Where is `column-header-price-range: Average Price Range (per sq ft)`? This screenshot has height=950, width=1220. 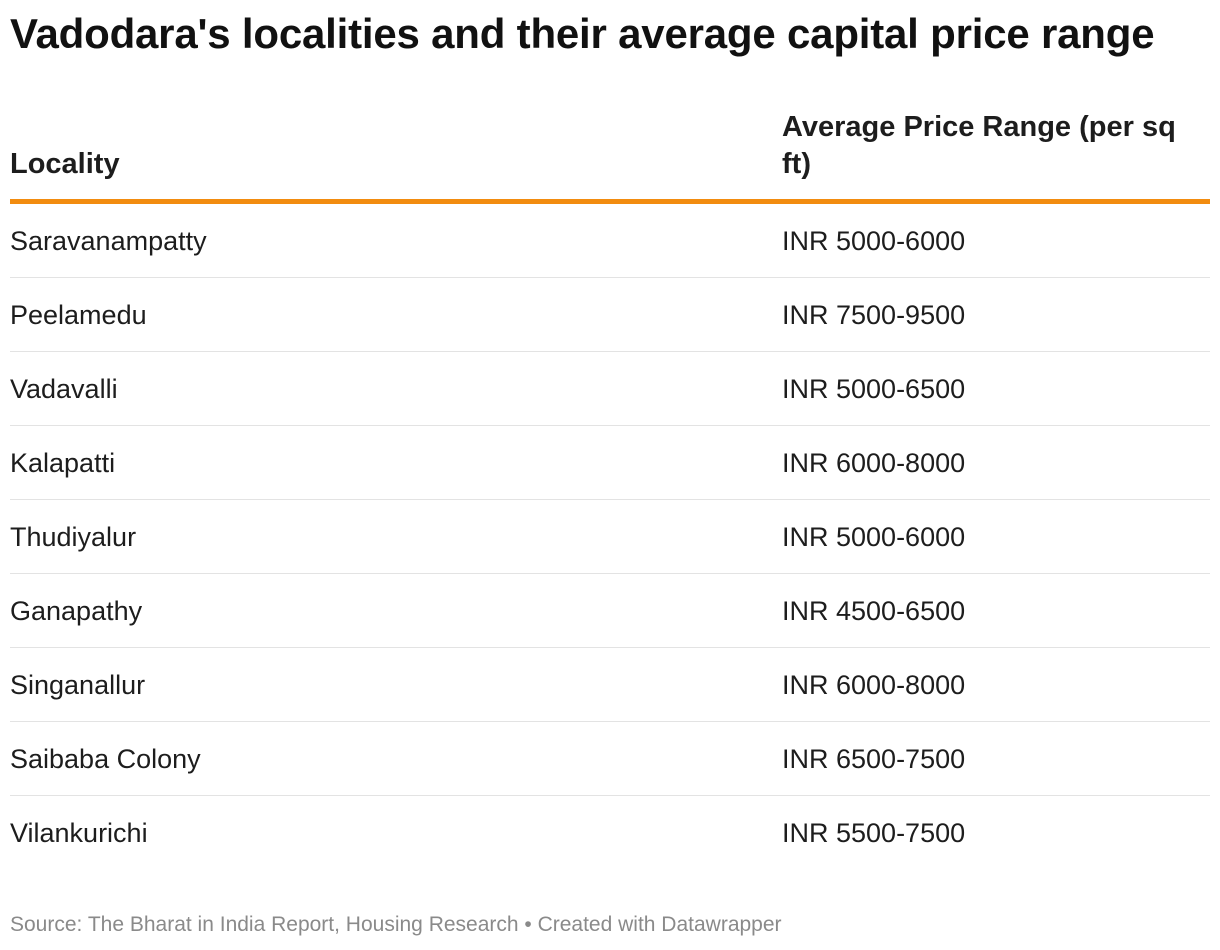
column-header-price-range: Average Price Range (per sq ft) is located at coordinates (979, 145).